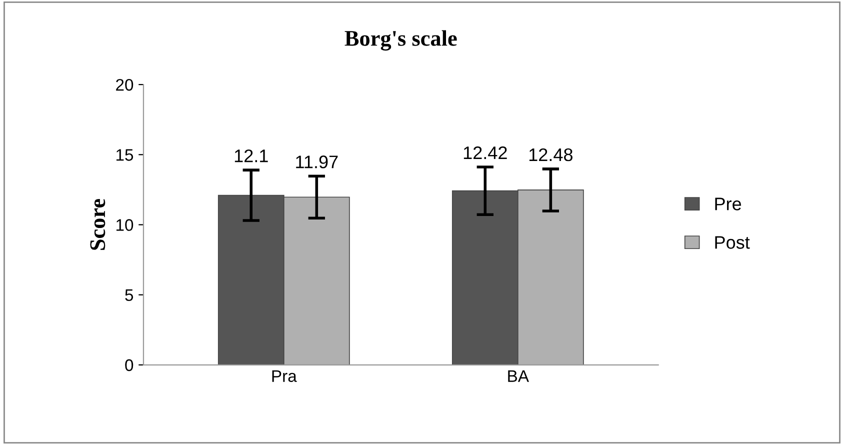  What do you see at coordinates (728, 204) in the screenshot?
I see `legend-label: Pre` at bounding box center [728, 204].